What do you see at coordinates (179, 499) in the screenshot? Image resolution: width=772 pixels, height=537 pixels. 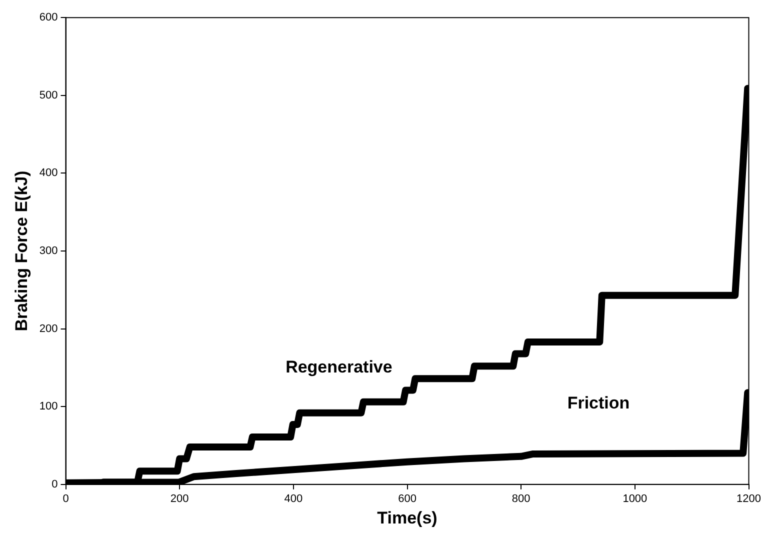 I see `x-tick-label: 200` at bounding box center [179, 499].